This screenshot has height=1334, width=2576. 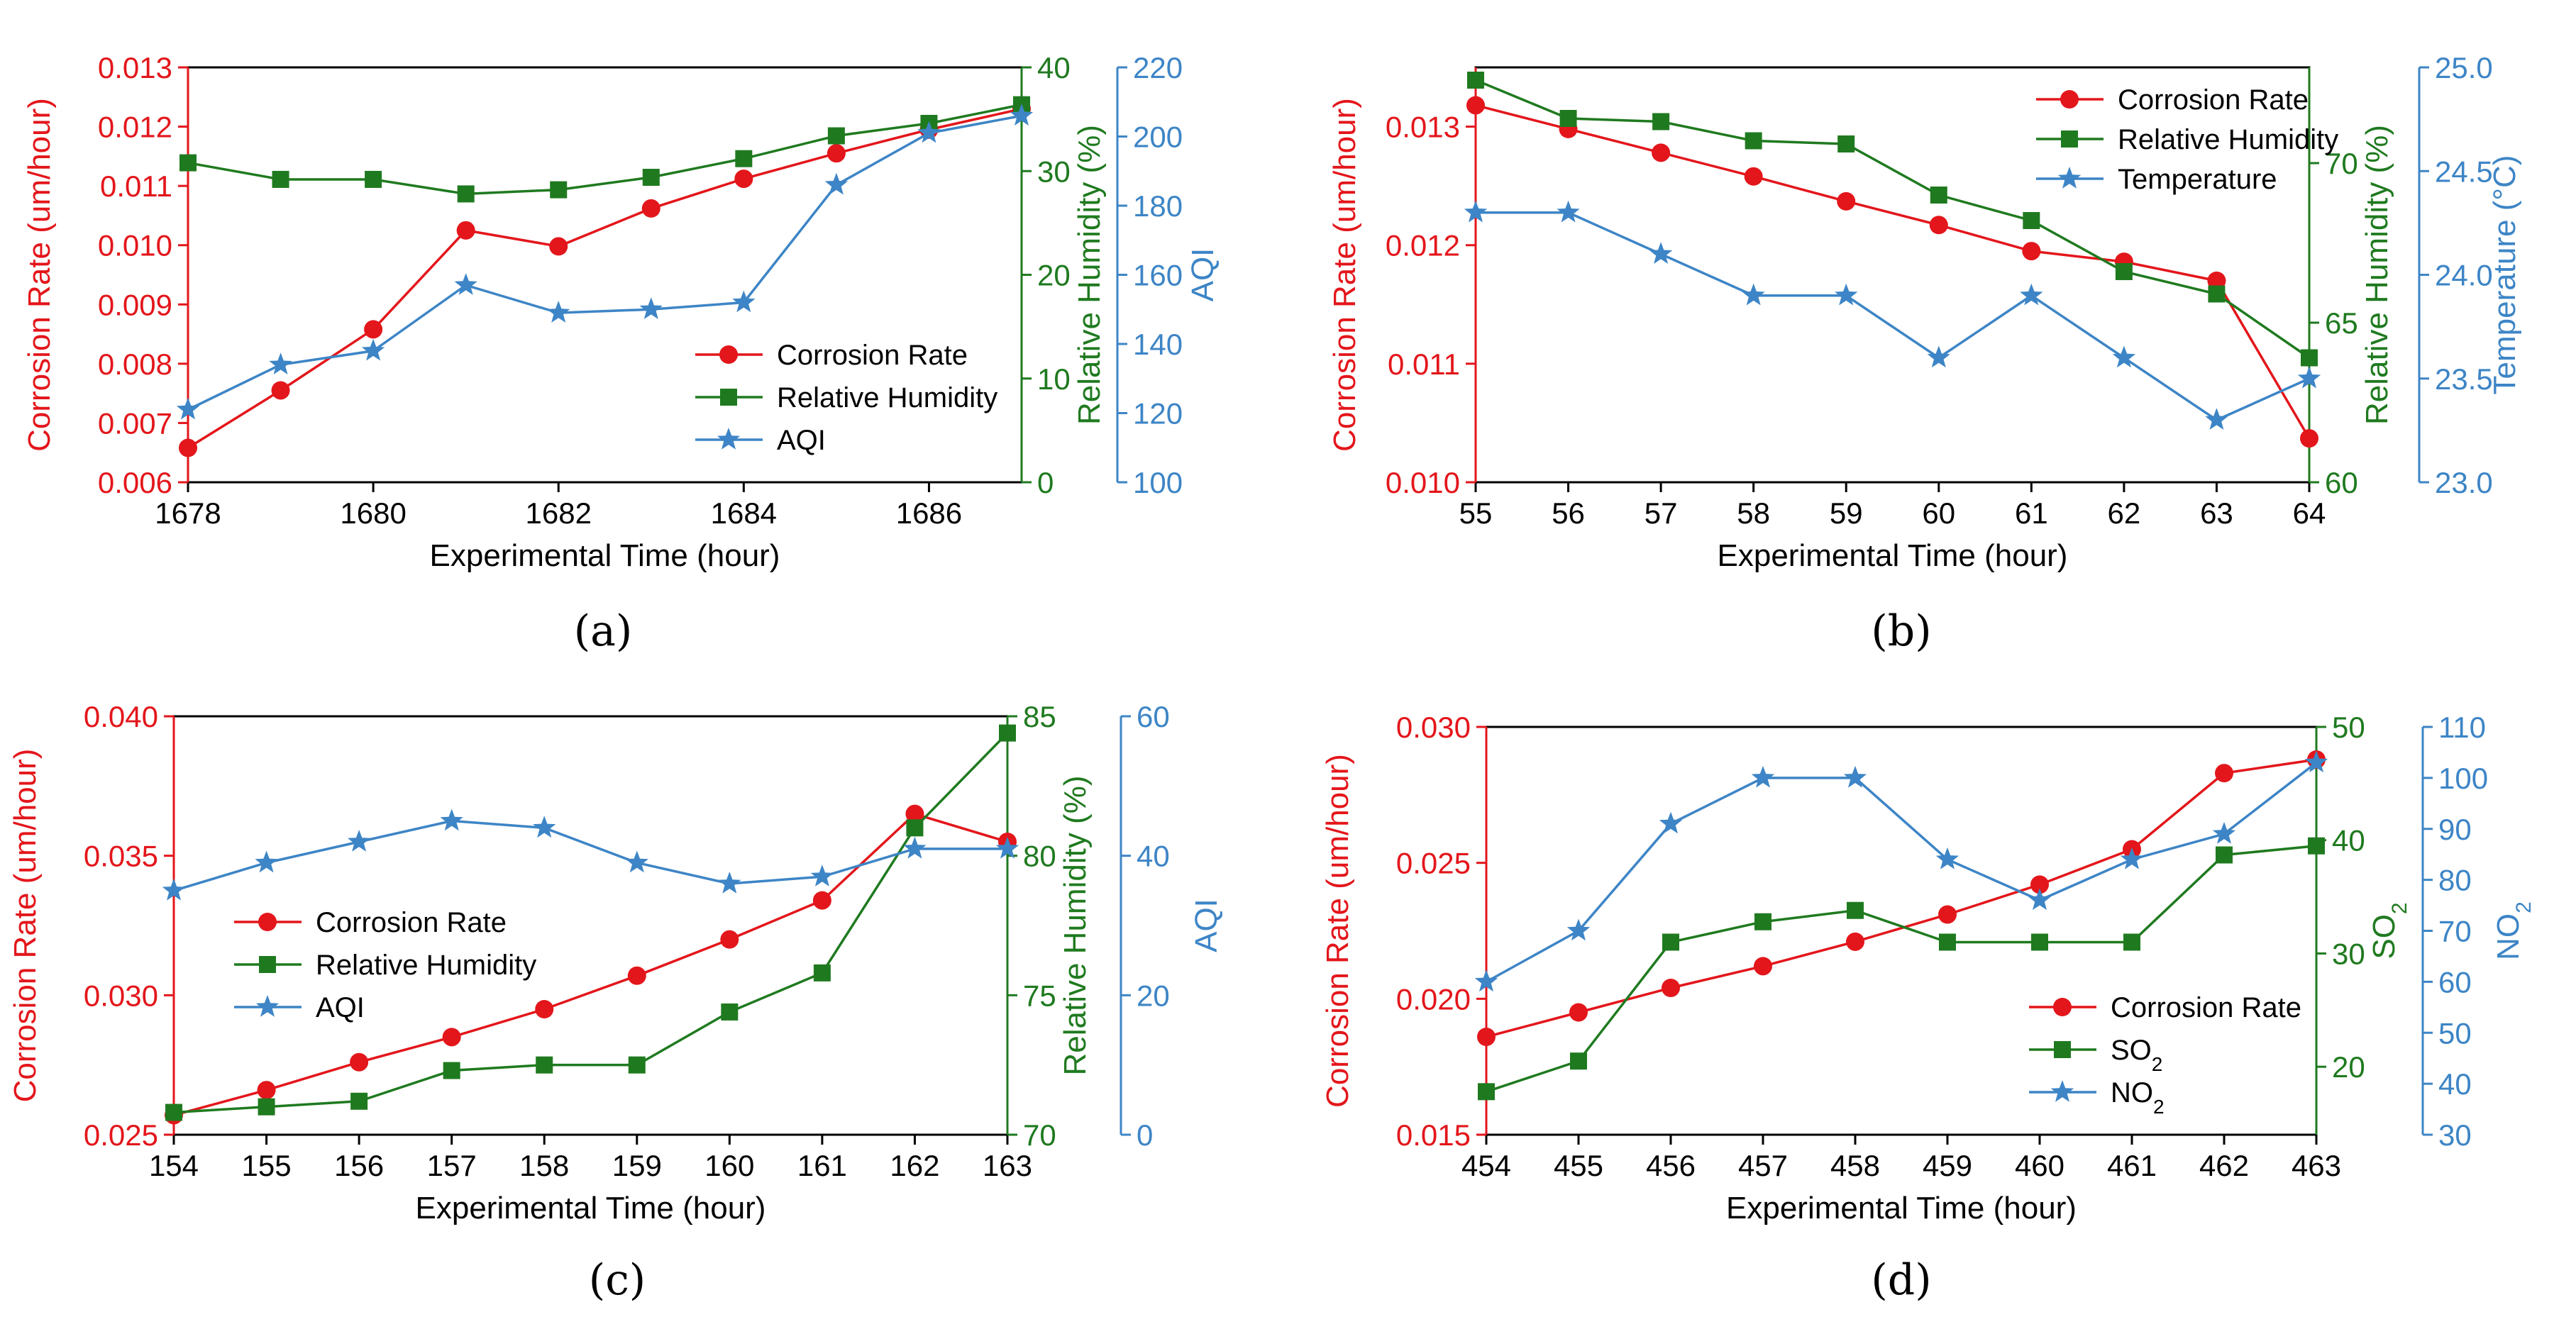 I want to click on y-axis-label: SO2, so click(x=2389, y=930).